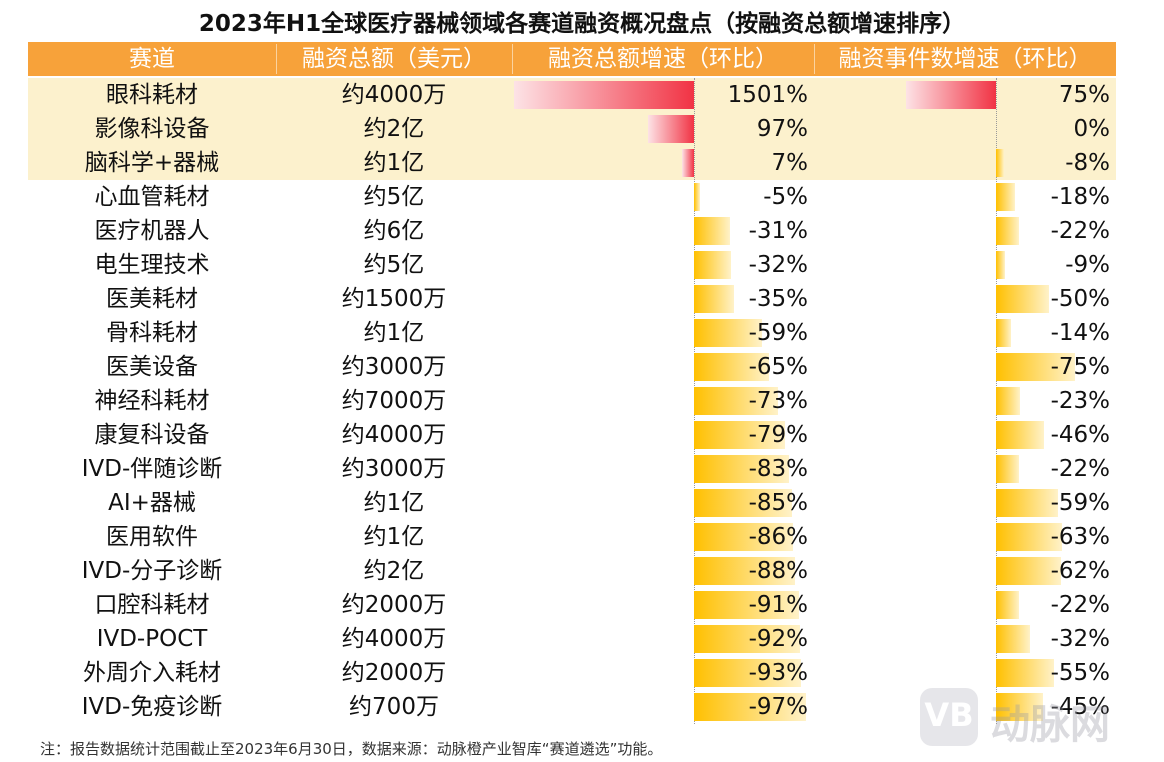 This screenshot has height=762, width=1164. What do you see at coordinates (394, 673) in the screenshot?
I see `row-amount: 约2000万` at bounding box center [394, 673].